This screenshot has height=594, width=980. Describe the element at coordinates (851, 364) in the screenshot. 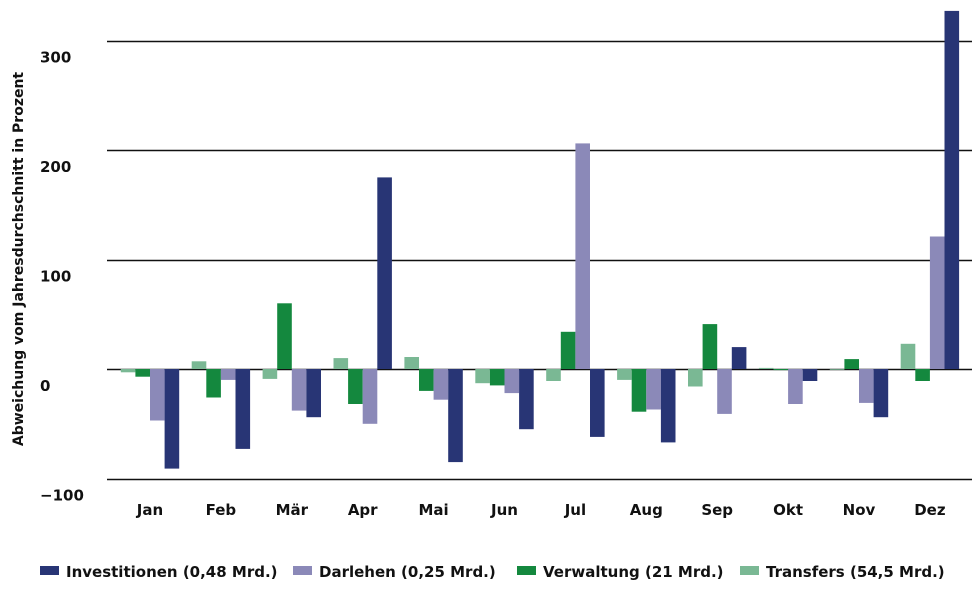

I see `bar-verwaltung-nov` at that location.